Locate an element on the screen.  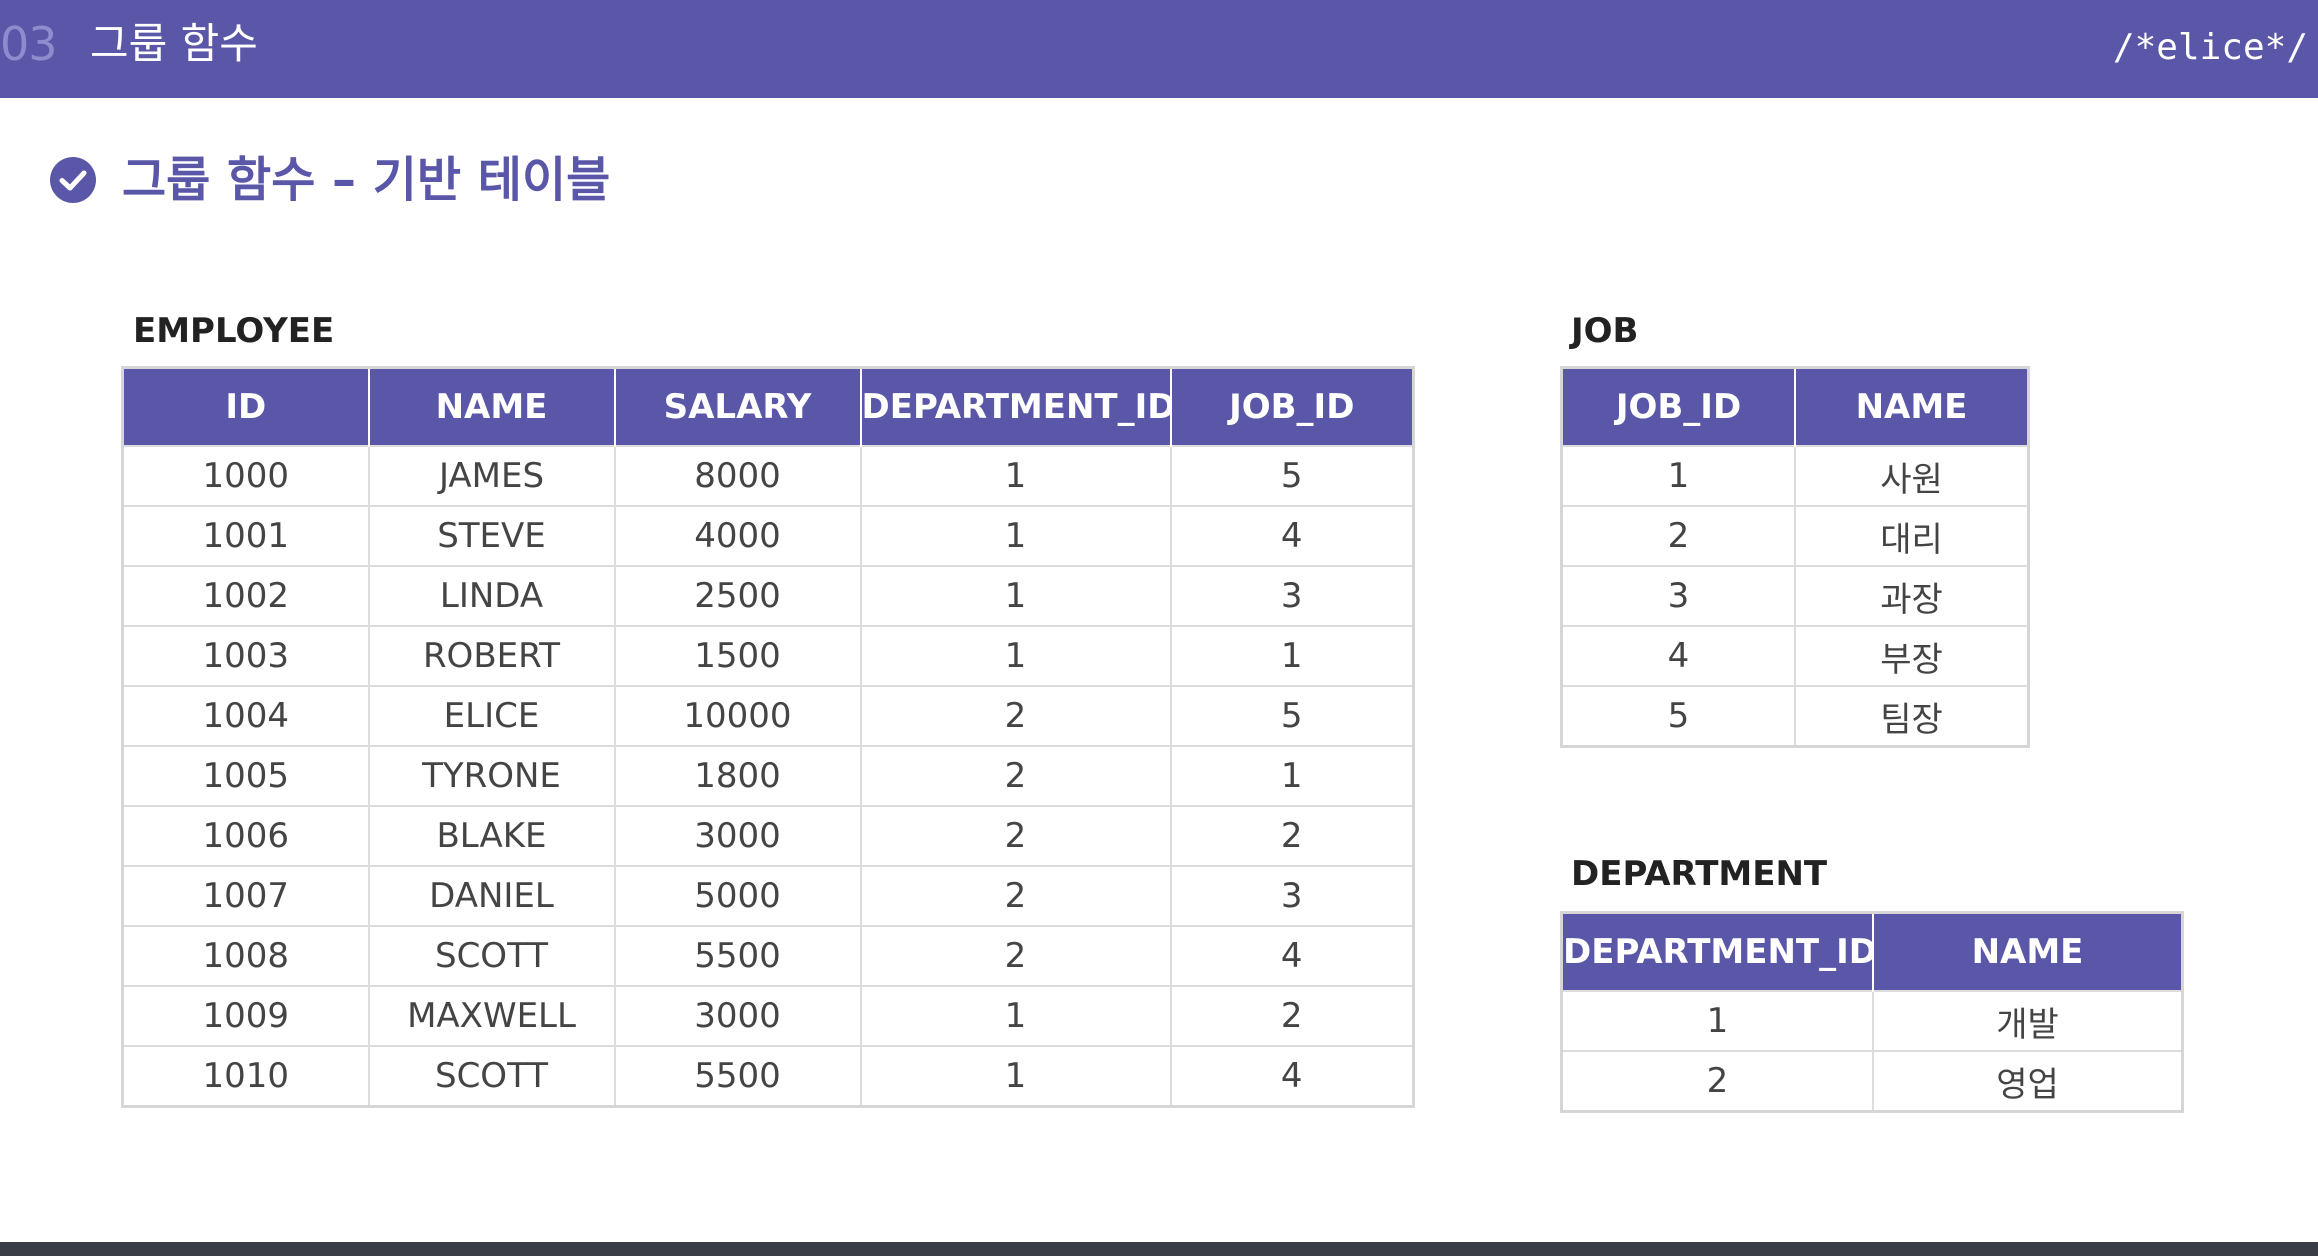
table-cell: 1500 is located at coordinates (737, 655).